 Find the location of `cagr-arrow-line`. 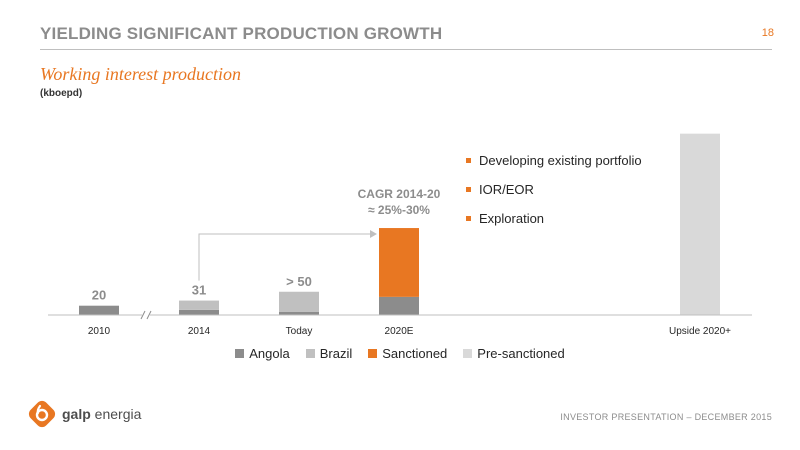

cagr-arrow-line is located at coordinates (284, 257).